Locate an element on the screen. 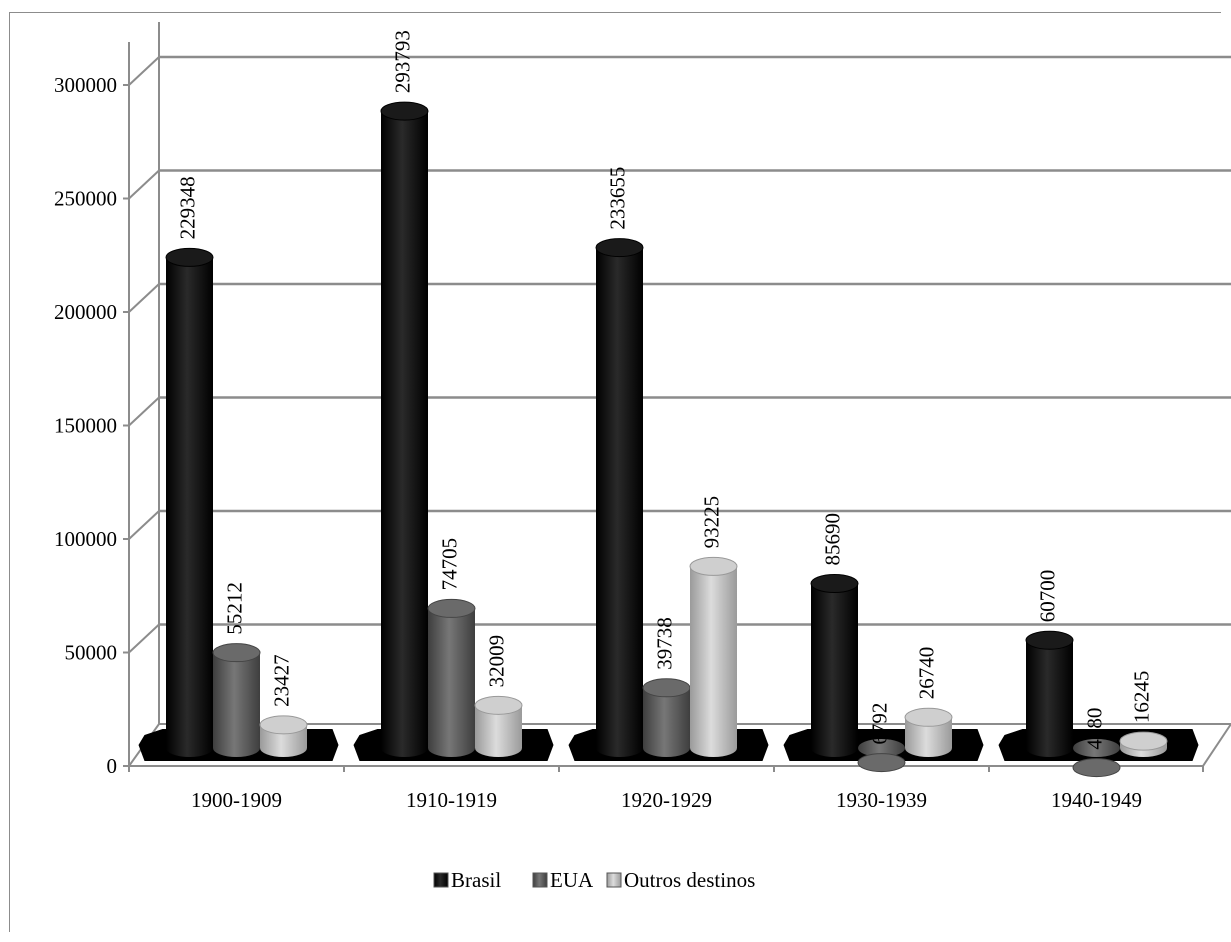 This screenshot has width=1231, height=942. x-tick-label: 1920-1929 is located at coordinates (666, 800).